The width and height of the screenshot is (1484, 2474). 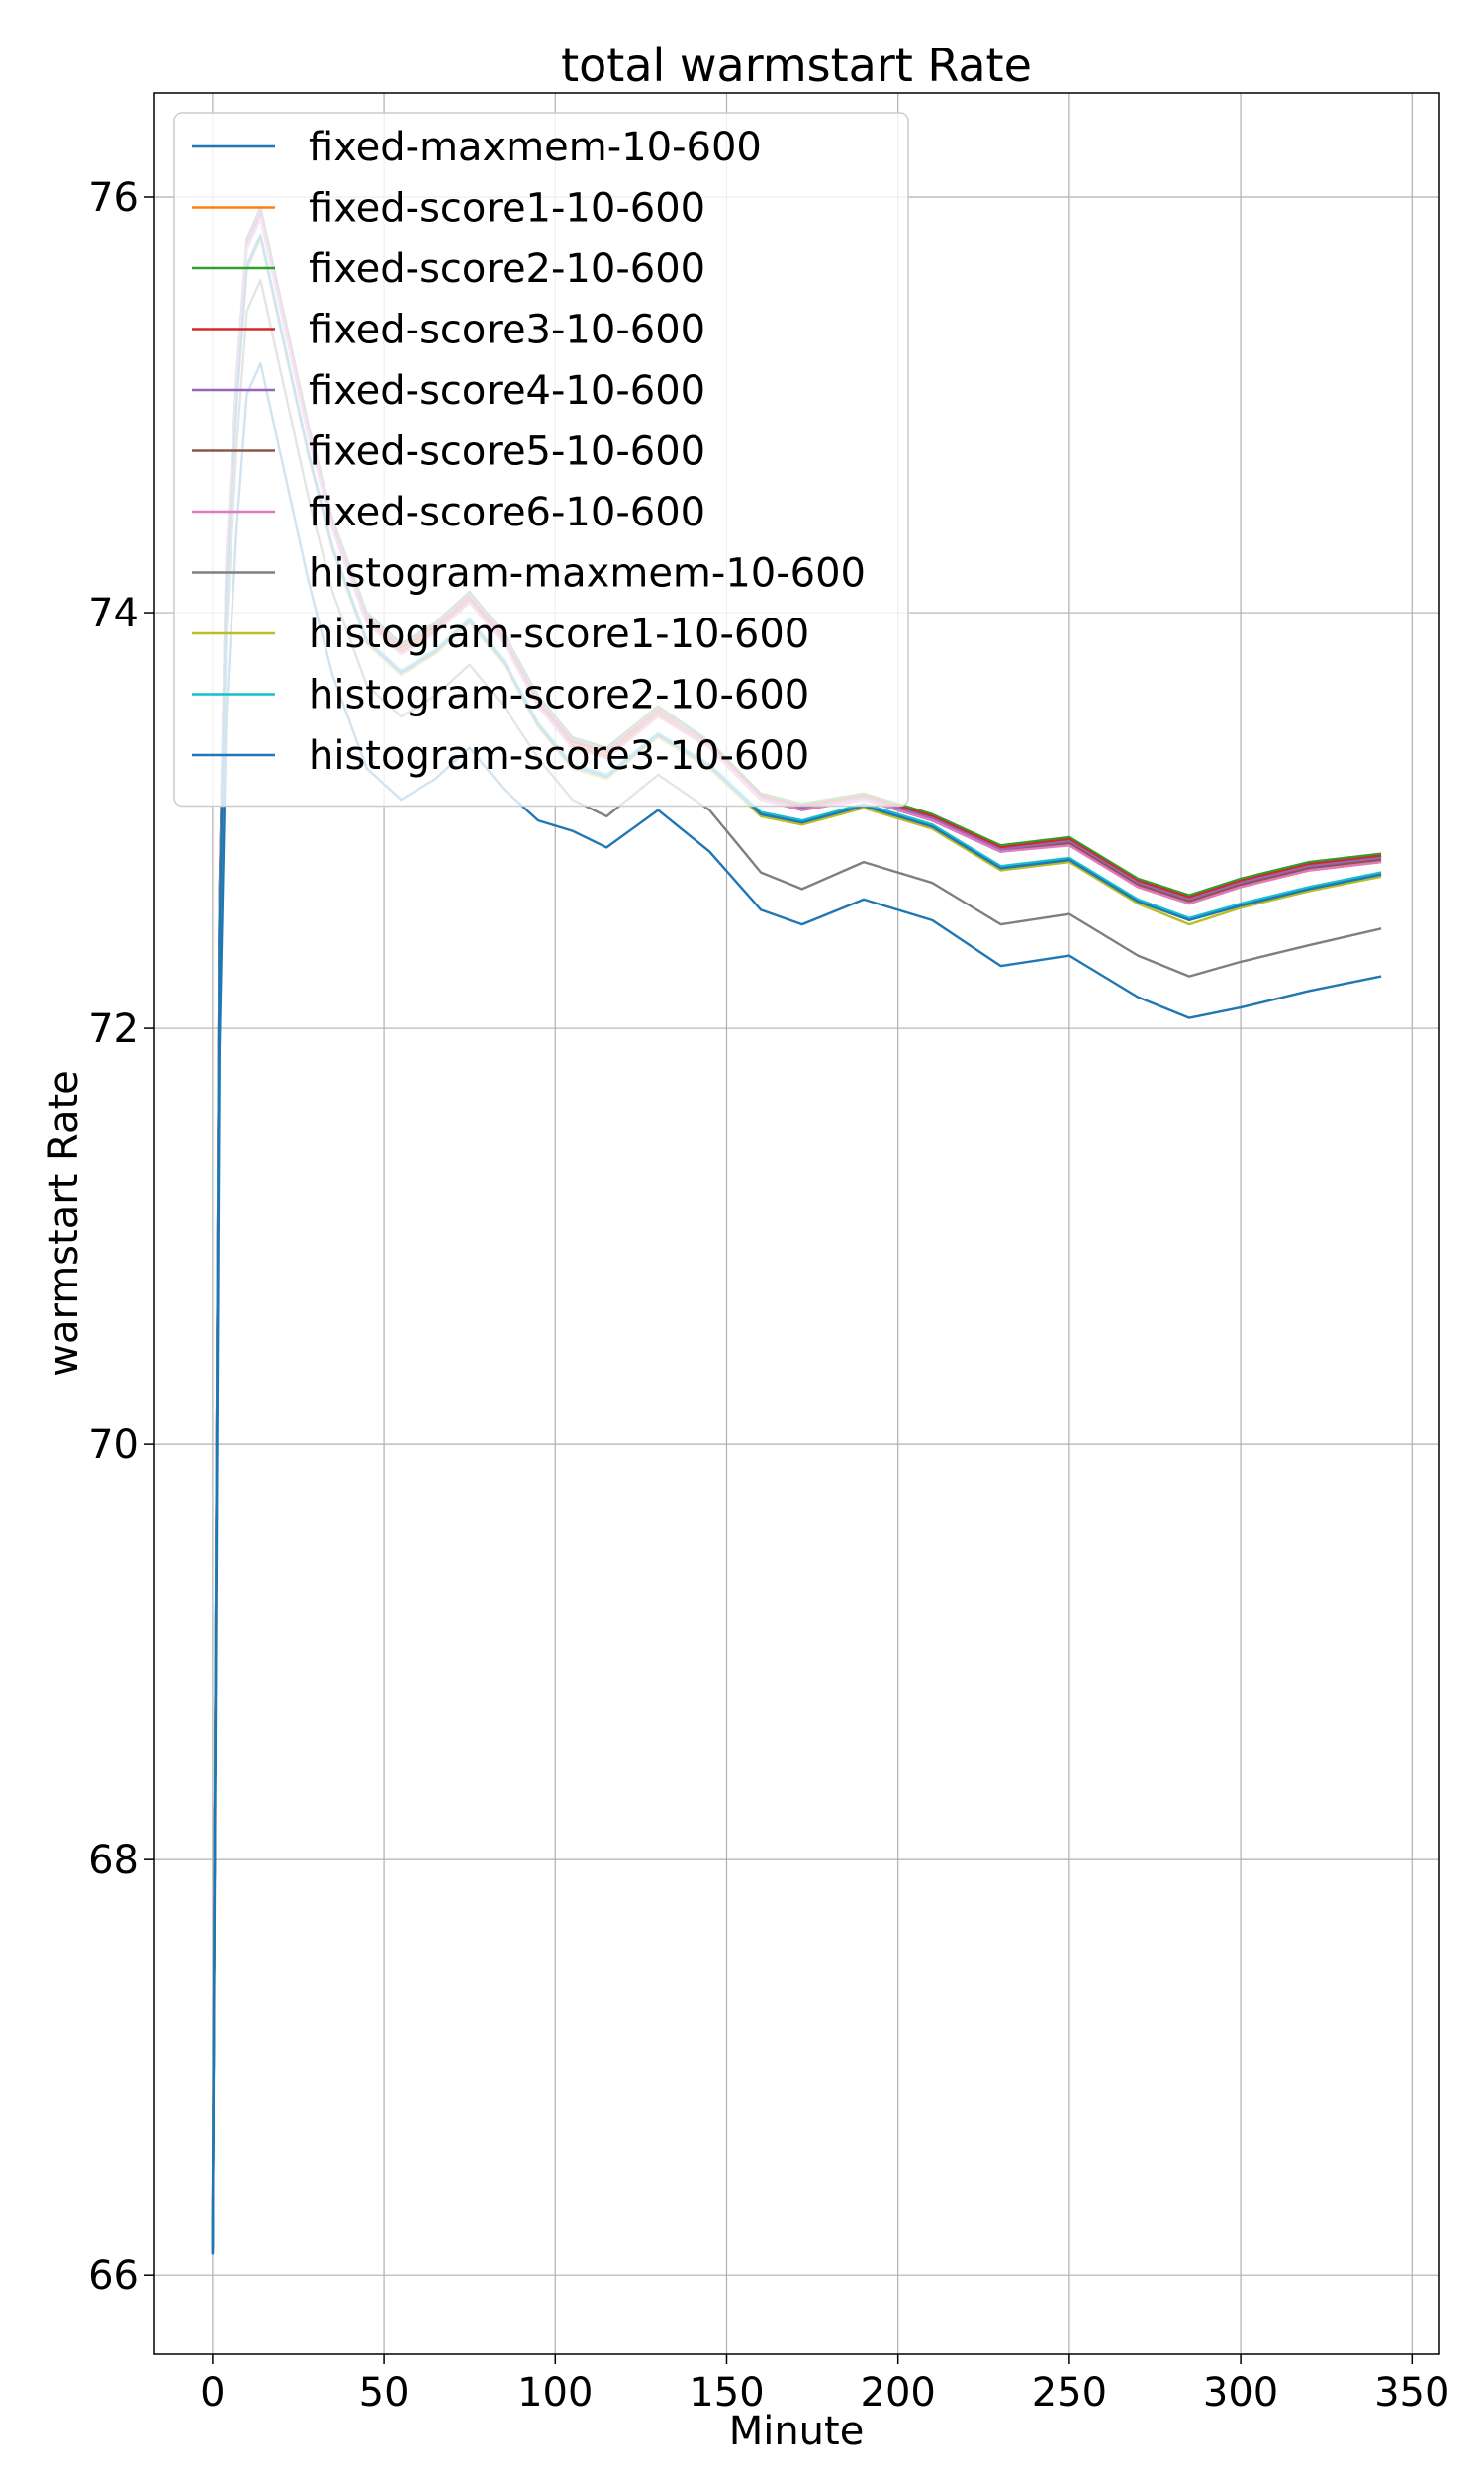 I want to click on legend-label: fixed-score6-10-600, so click(x=507, y=513).